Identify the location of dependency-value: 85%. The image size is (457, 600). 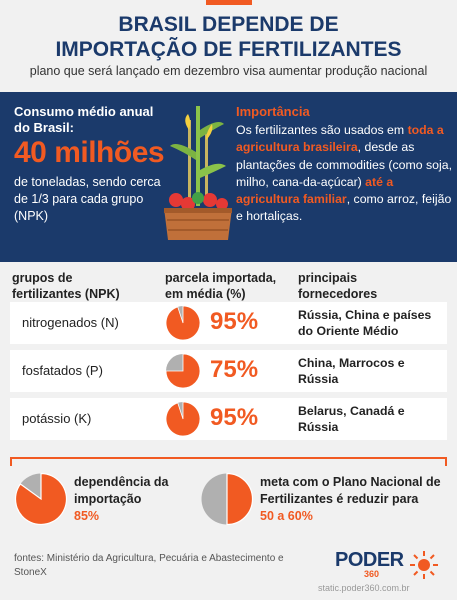
(87, 516).